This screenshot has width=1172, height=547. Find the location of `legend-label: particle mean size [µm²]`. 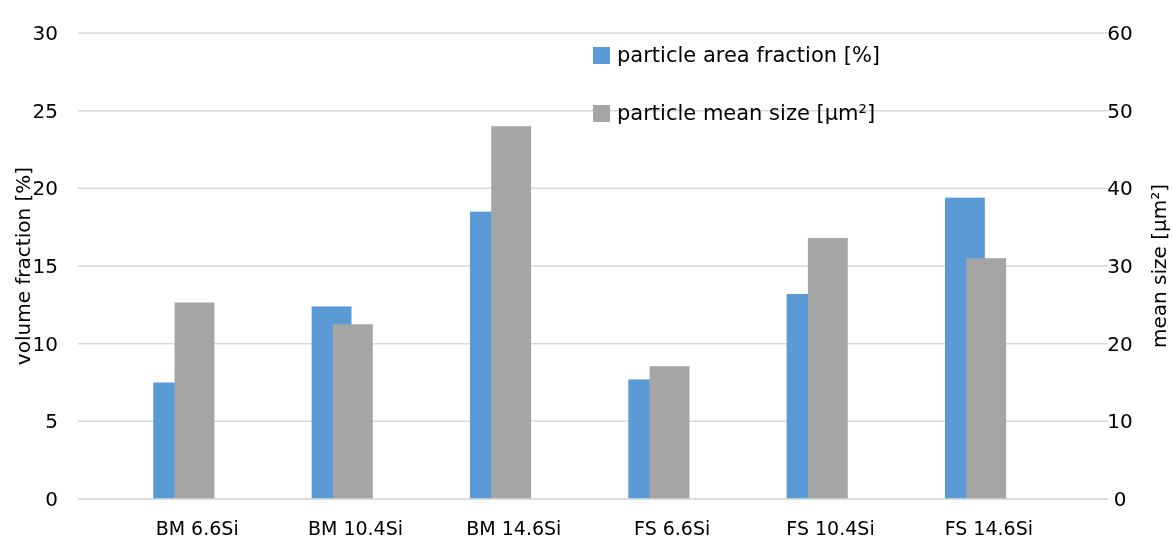

legend-label: particle mean size [µm²] is located at coordinates (746, 113).